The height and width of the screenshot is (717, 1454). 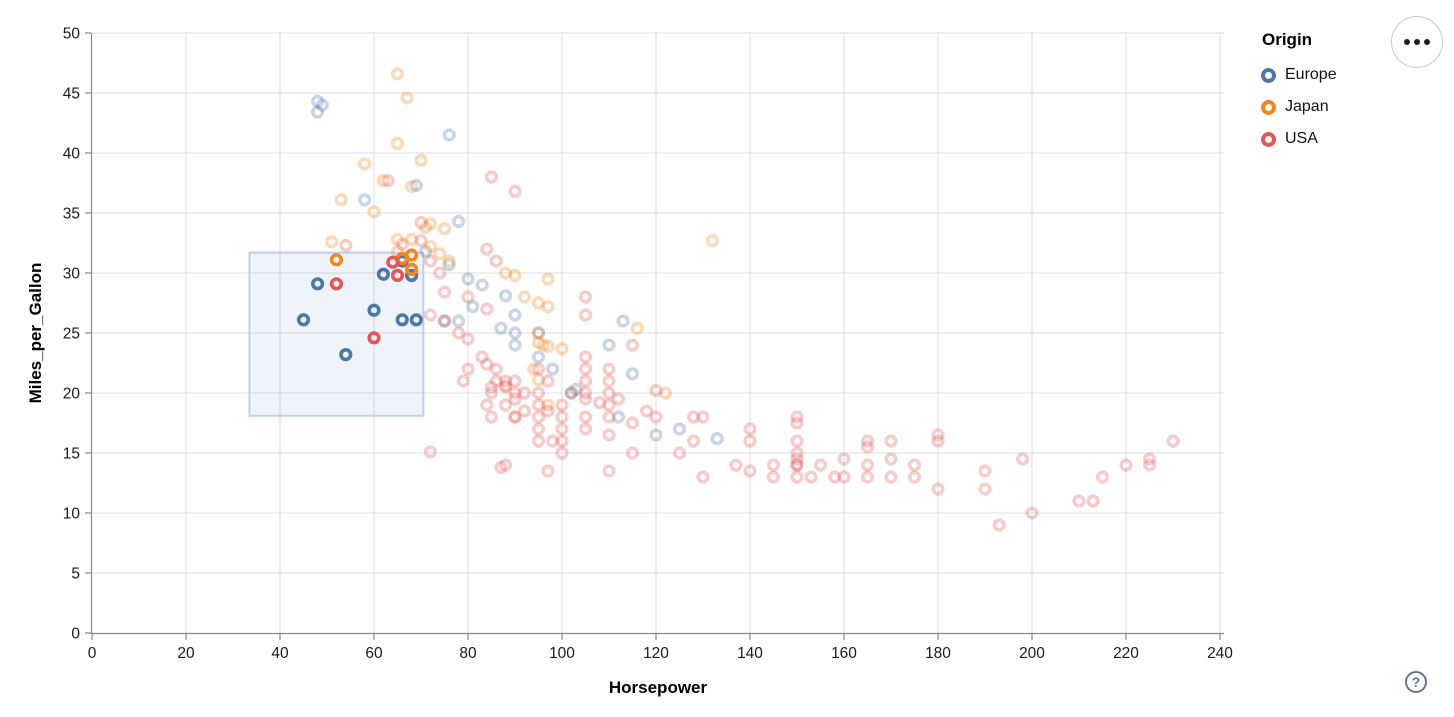 What do you see at coordinates (71, 454) in the screenshot?
I see `y-tick-label: 15` at bounding box center [71, 454].